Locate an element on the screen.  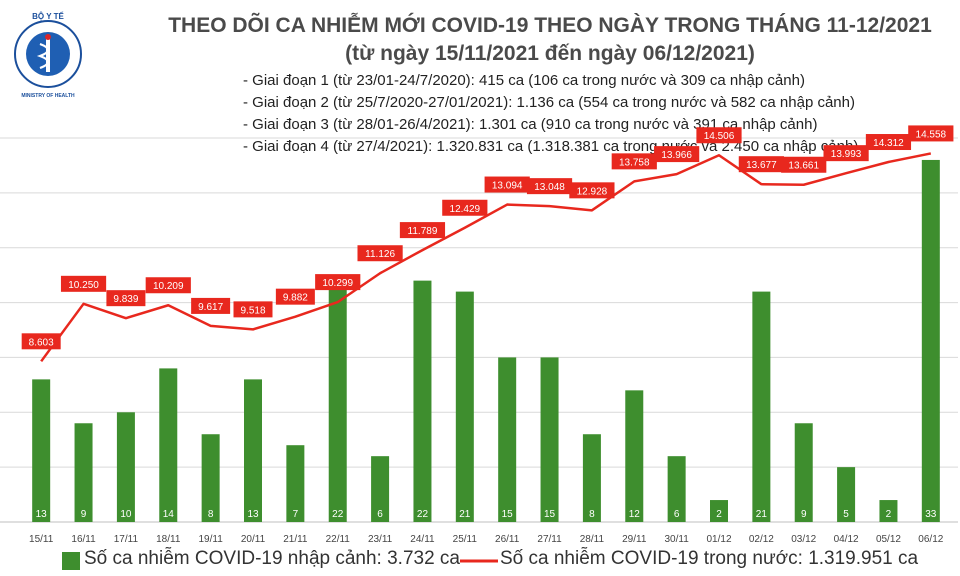
bar-05/12 is located at coordinates (888, 511).